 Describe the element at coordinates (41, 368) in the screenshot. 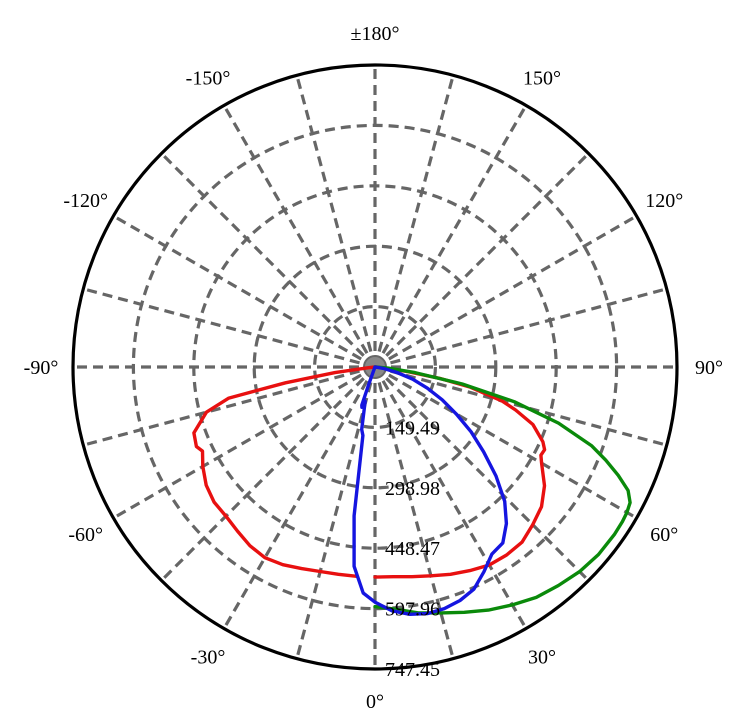

I see `angle-label: -90°` at that location.